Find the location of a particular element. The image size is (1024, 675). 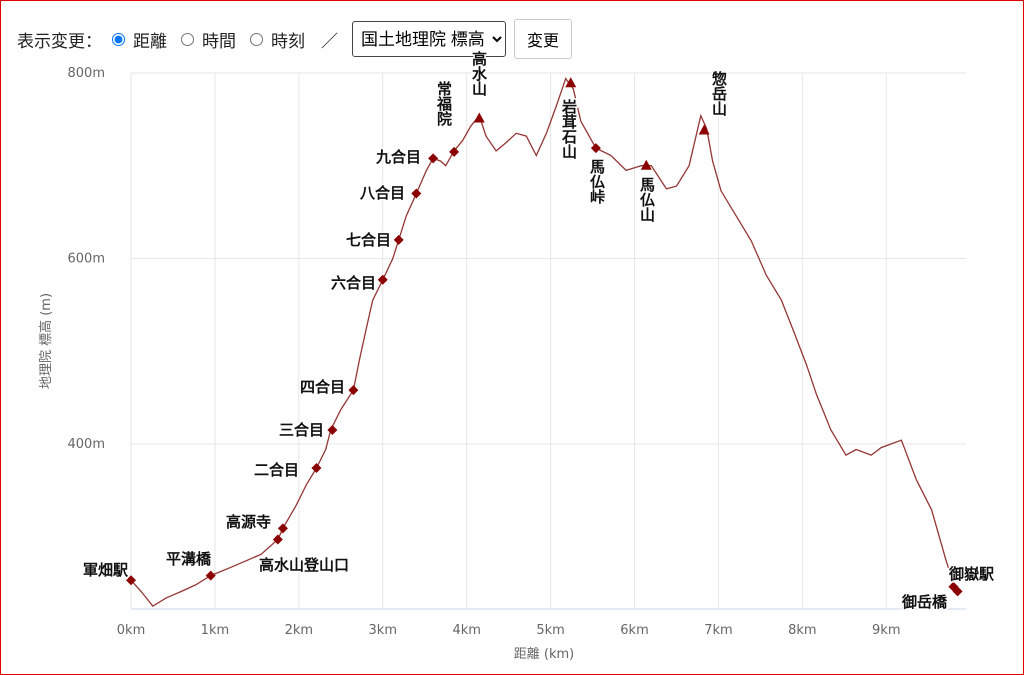

radio-label: 距離 is located at coordinates (150, 41).